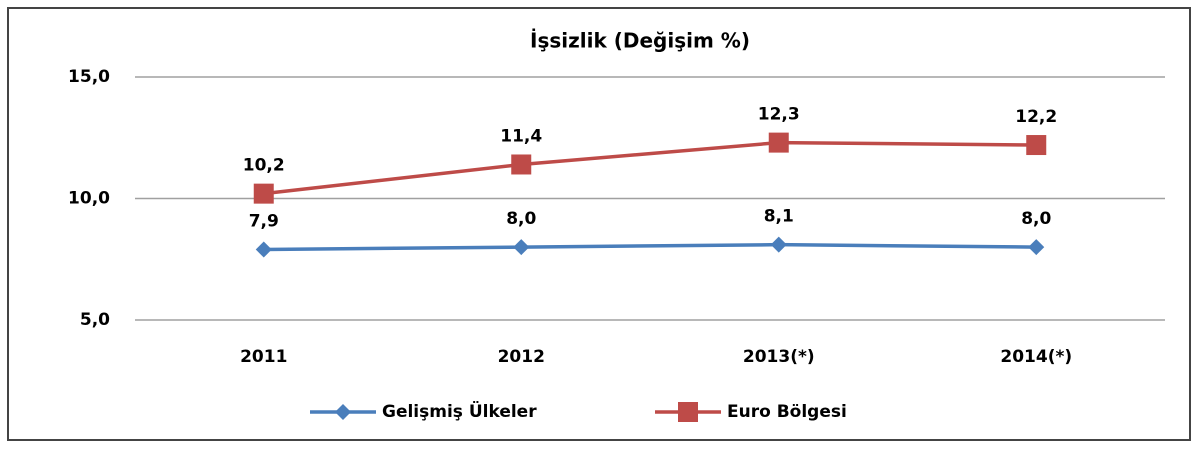 This screenshot has width=1198, height=449. I want to click on chart-title: İşsizlik (Değişim %), so click(640, 41).